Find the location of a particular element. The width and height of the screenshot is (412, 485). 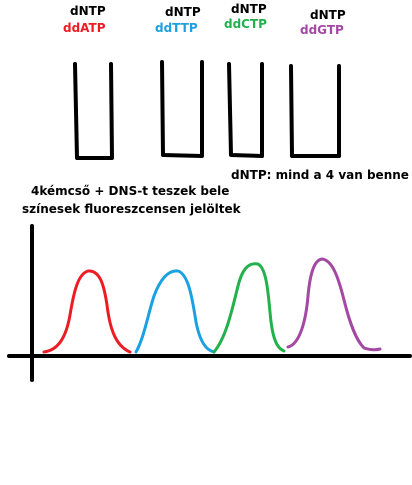

tube-1-bottom-label: ddATP is located at coordinates (84, 28).